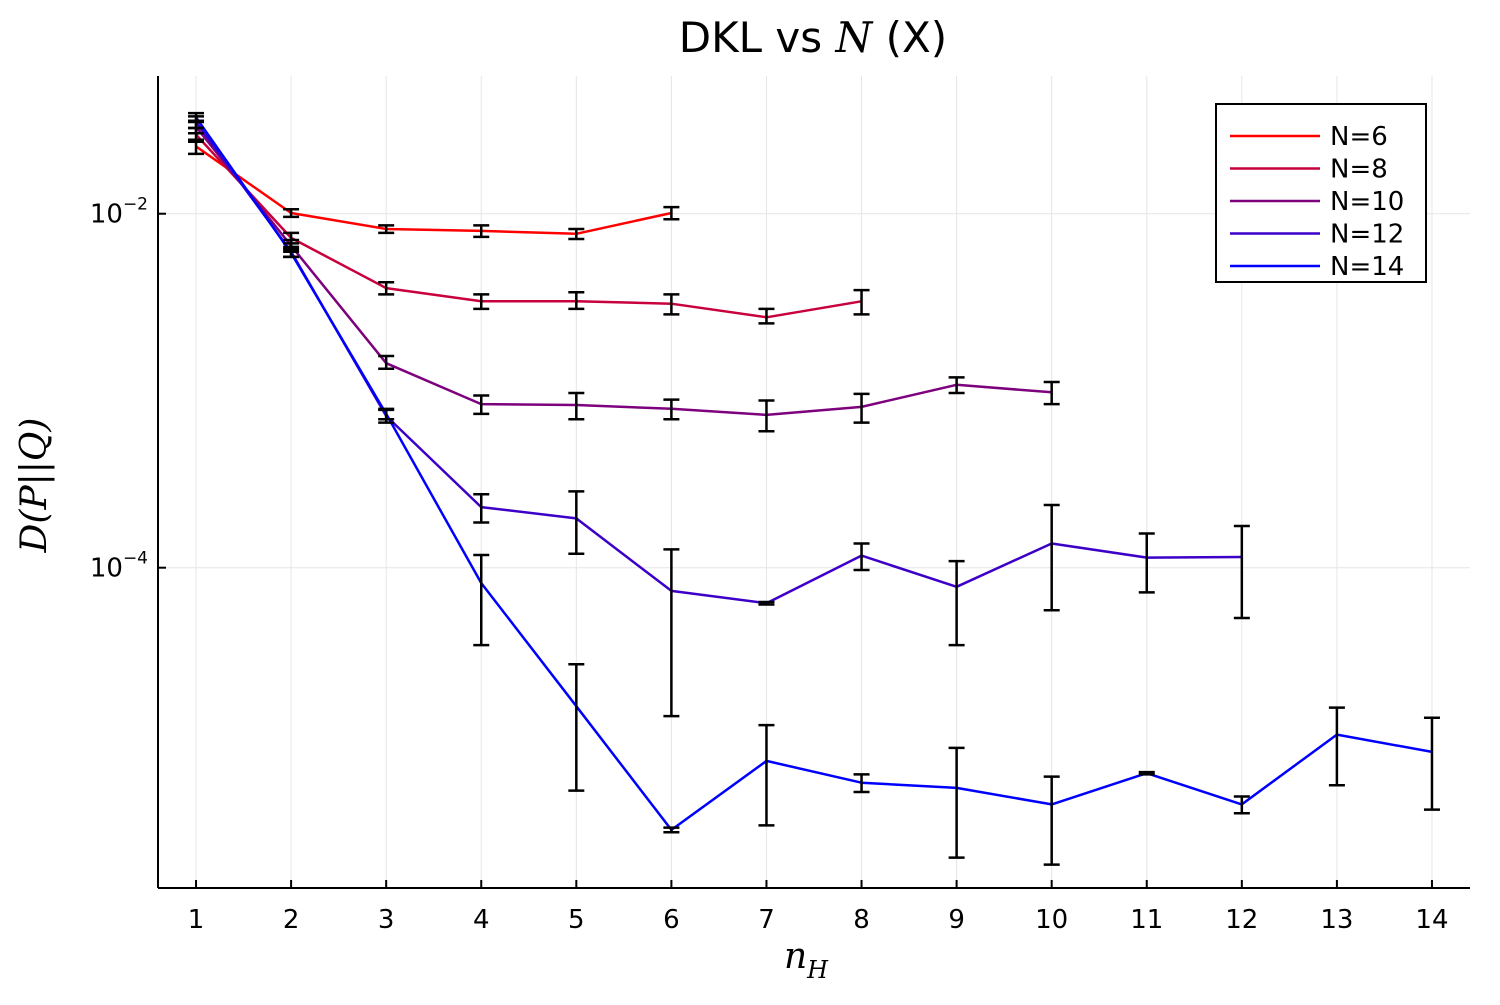 The width and height of the screenshot is (1500, 1005). I want to click on error-bar-N=8-8, so click(861, 302).